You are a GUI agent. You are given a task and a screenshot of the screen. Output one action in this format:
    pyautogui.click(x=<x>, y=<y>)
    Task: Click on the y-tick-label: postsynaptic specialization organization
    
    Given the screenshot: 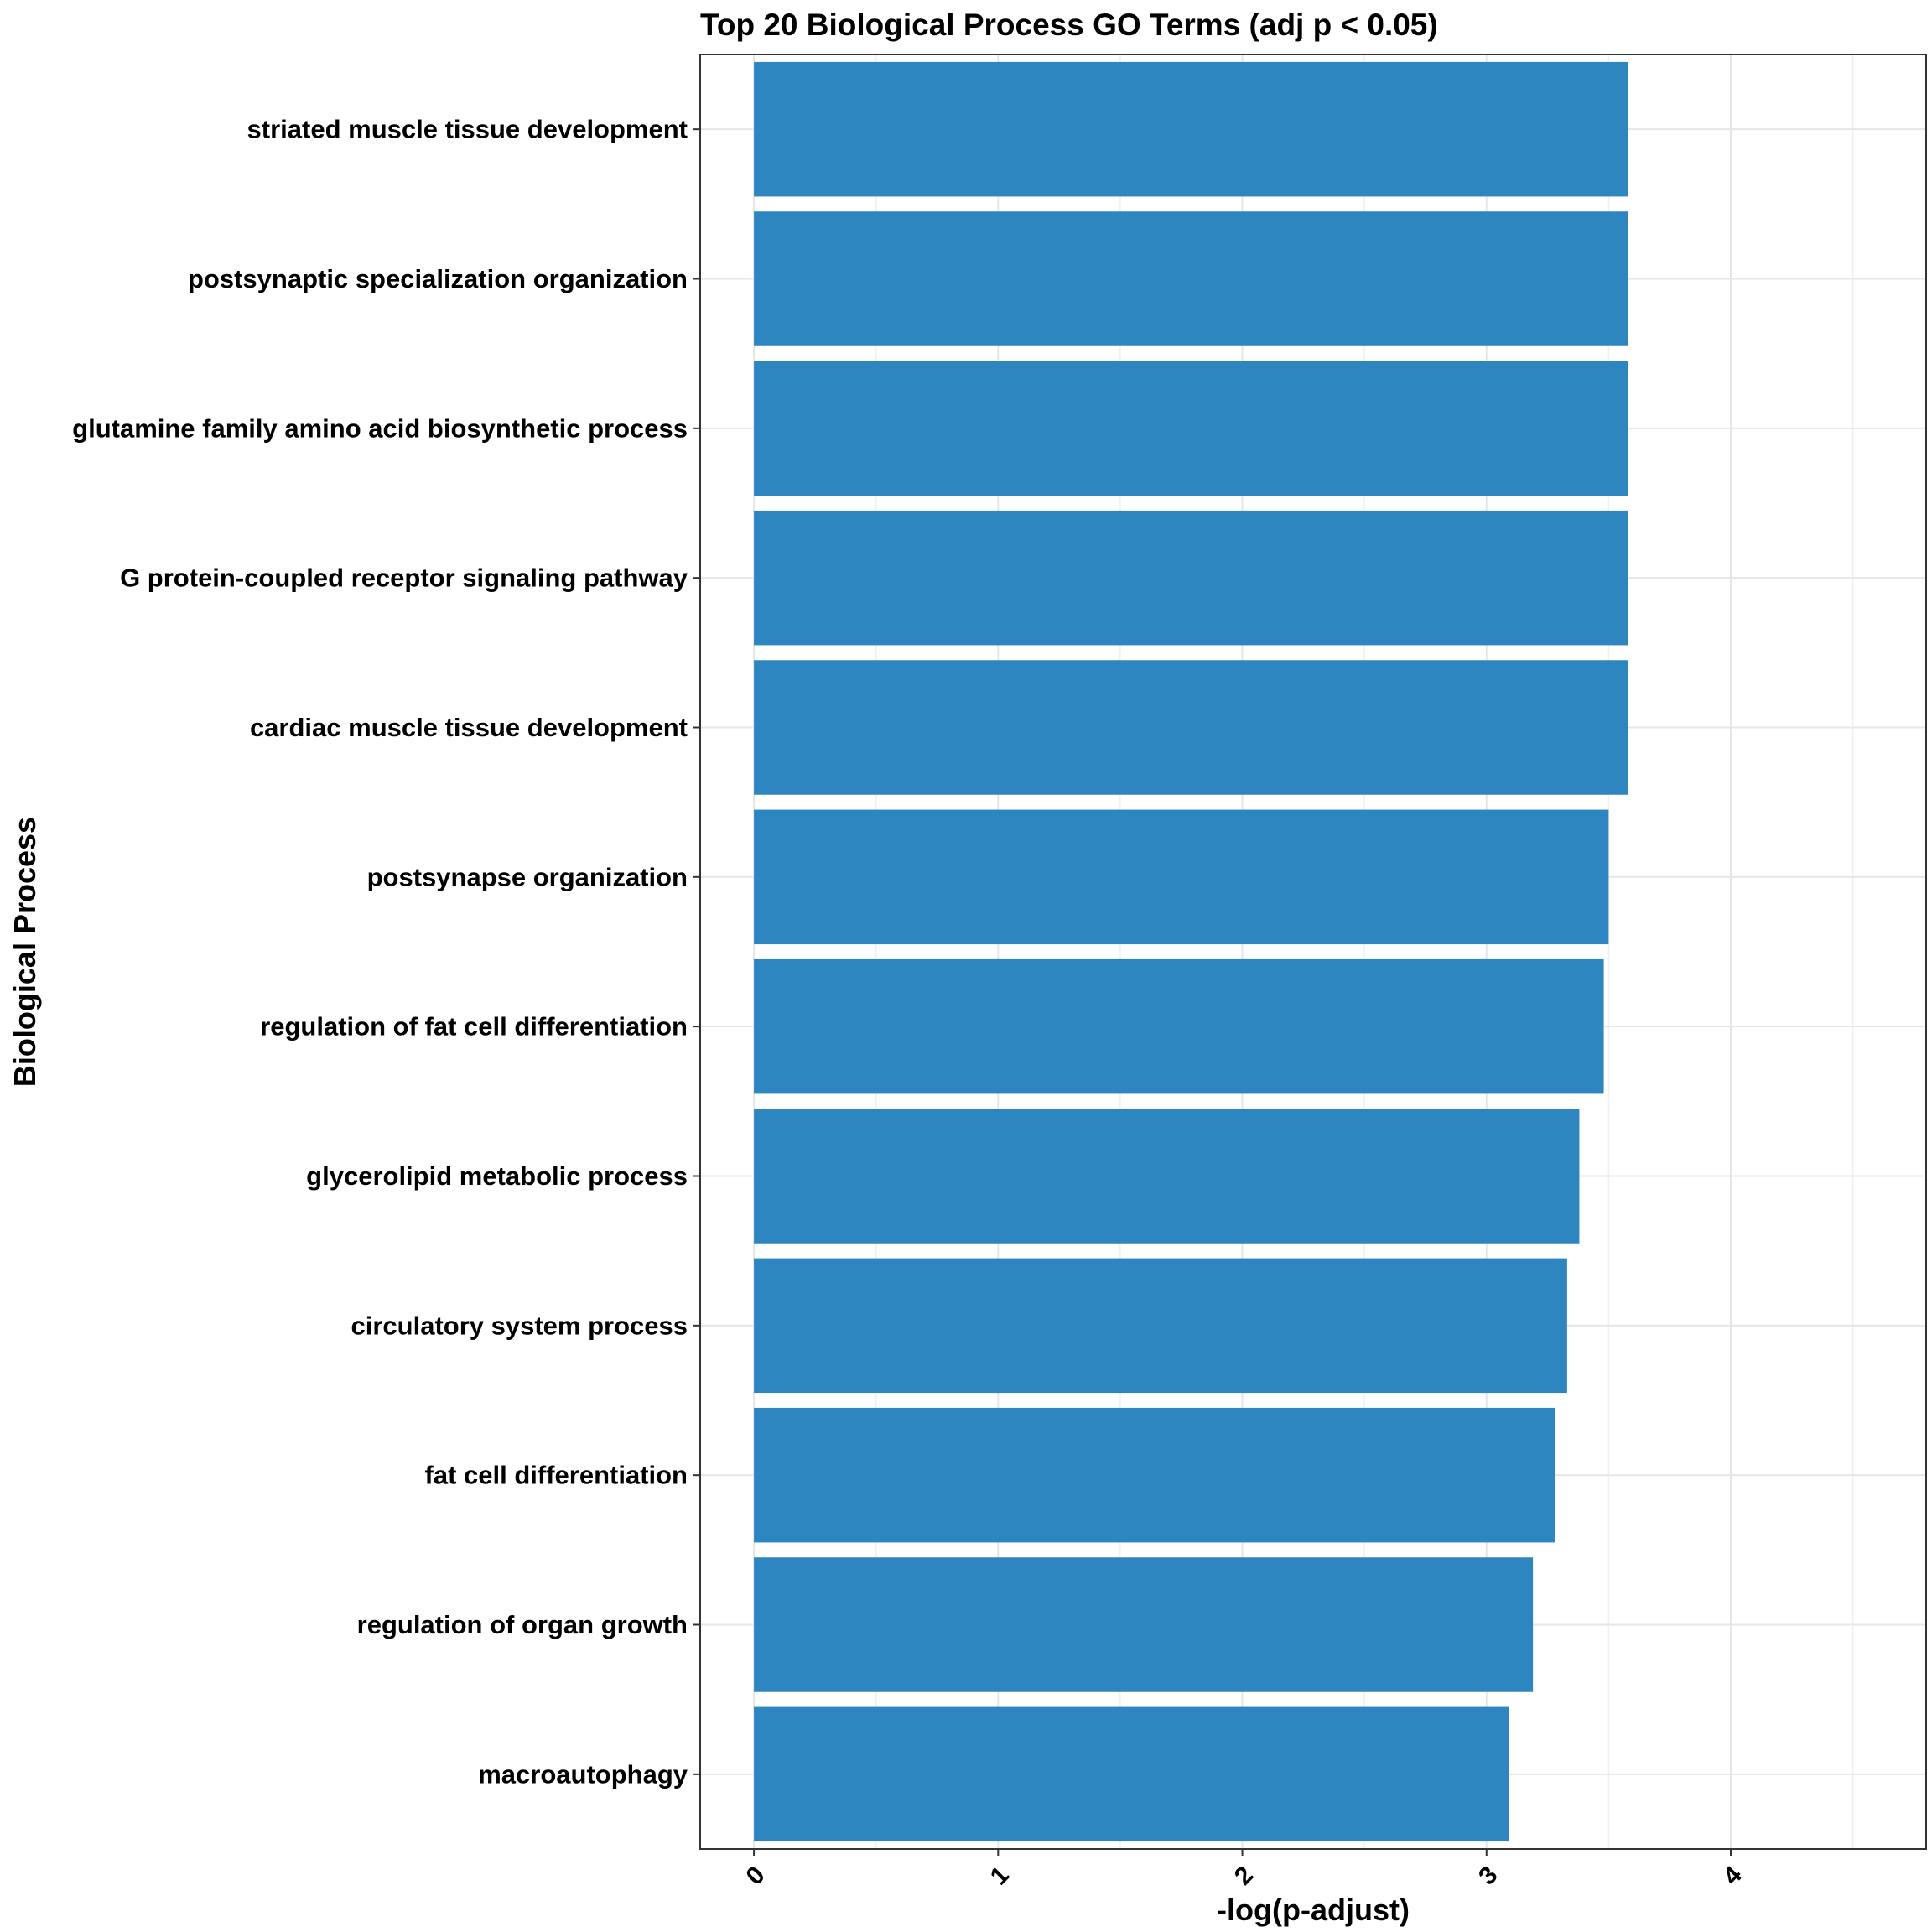 What is the action you would take?
    pyautogui.click(x=438, y=278)
    